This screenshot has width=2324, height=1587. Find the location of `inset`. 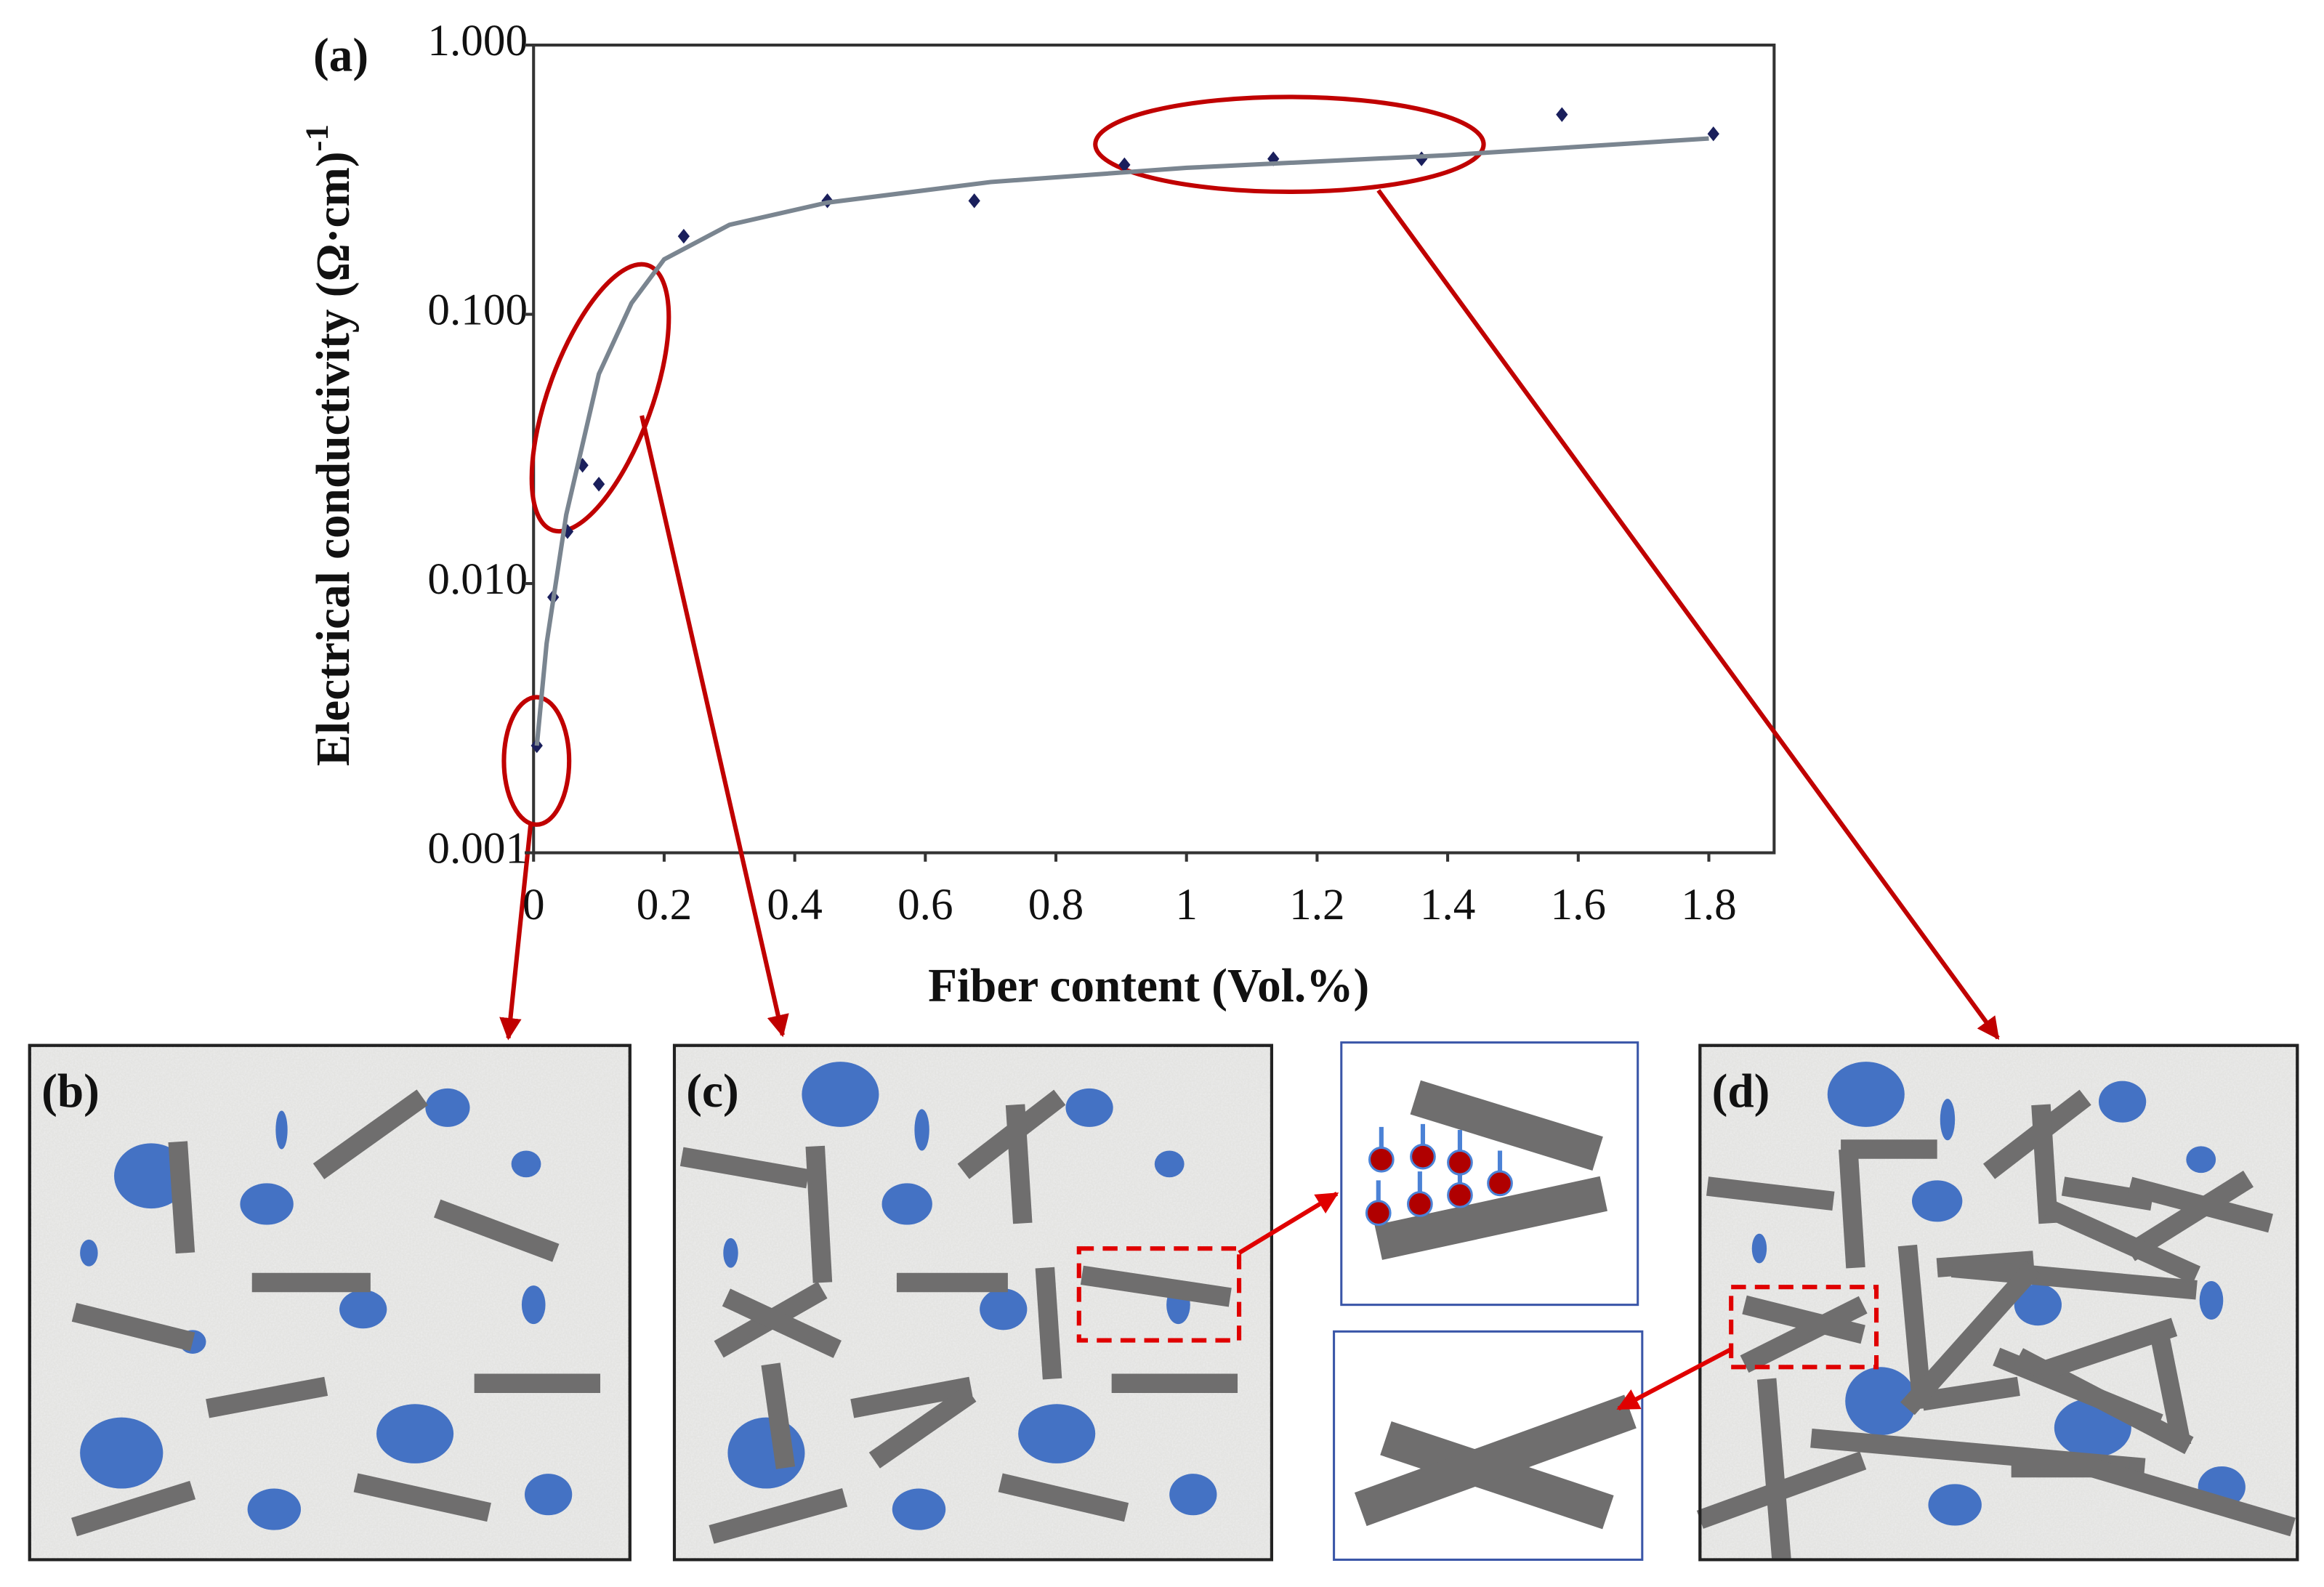

inset is located at coordinates (1490, 1174).